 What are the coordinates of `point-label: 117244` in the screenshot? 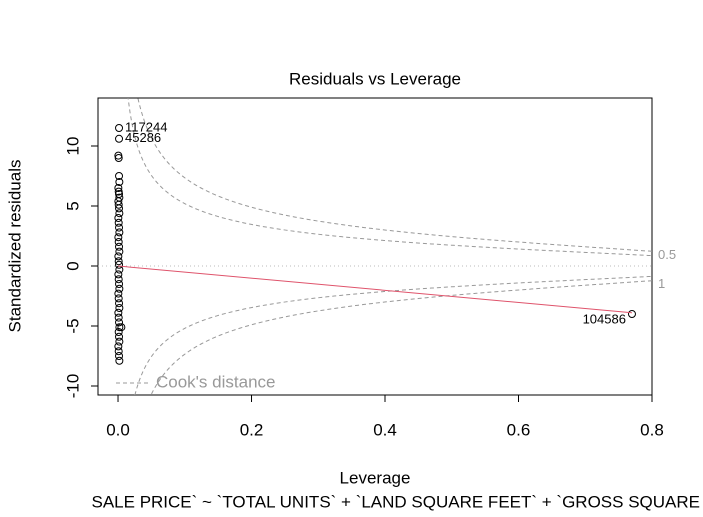 It's located at (146, 126).